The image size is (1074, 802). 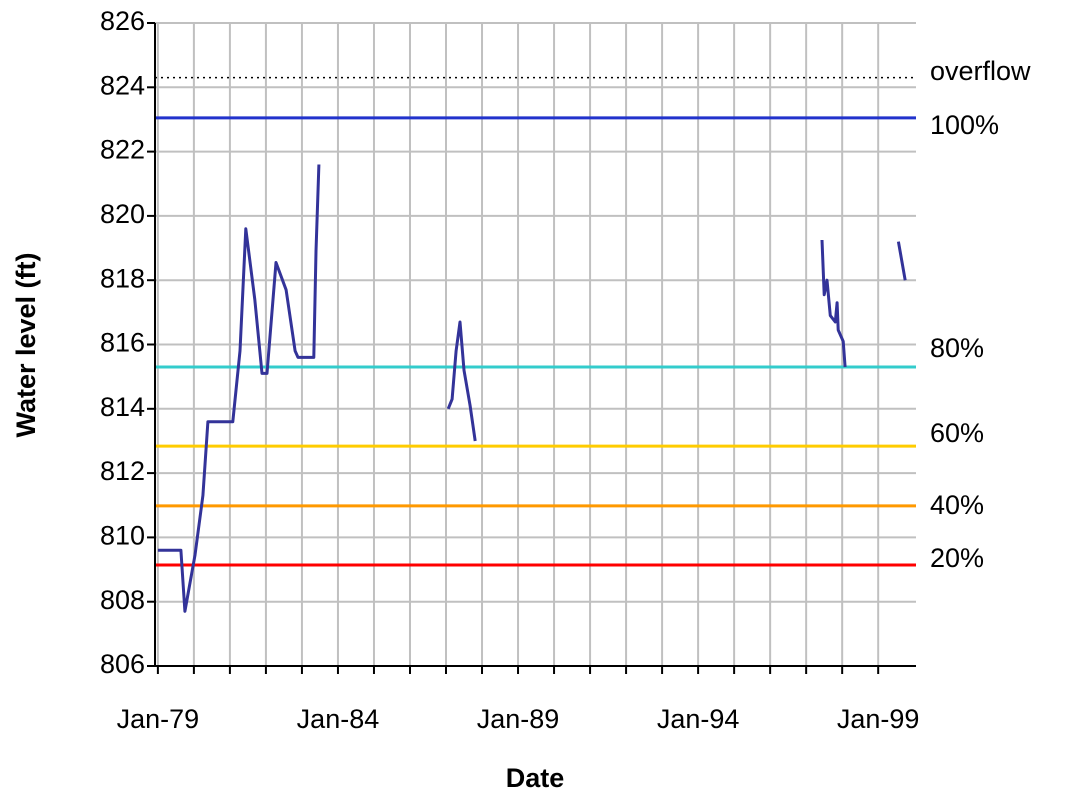 What do you see at coordinates (122, 214) in the screenshot?
I see `y-tick-label: 820` at bounding box center [122, 214].